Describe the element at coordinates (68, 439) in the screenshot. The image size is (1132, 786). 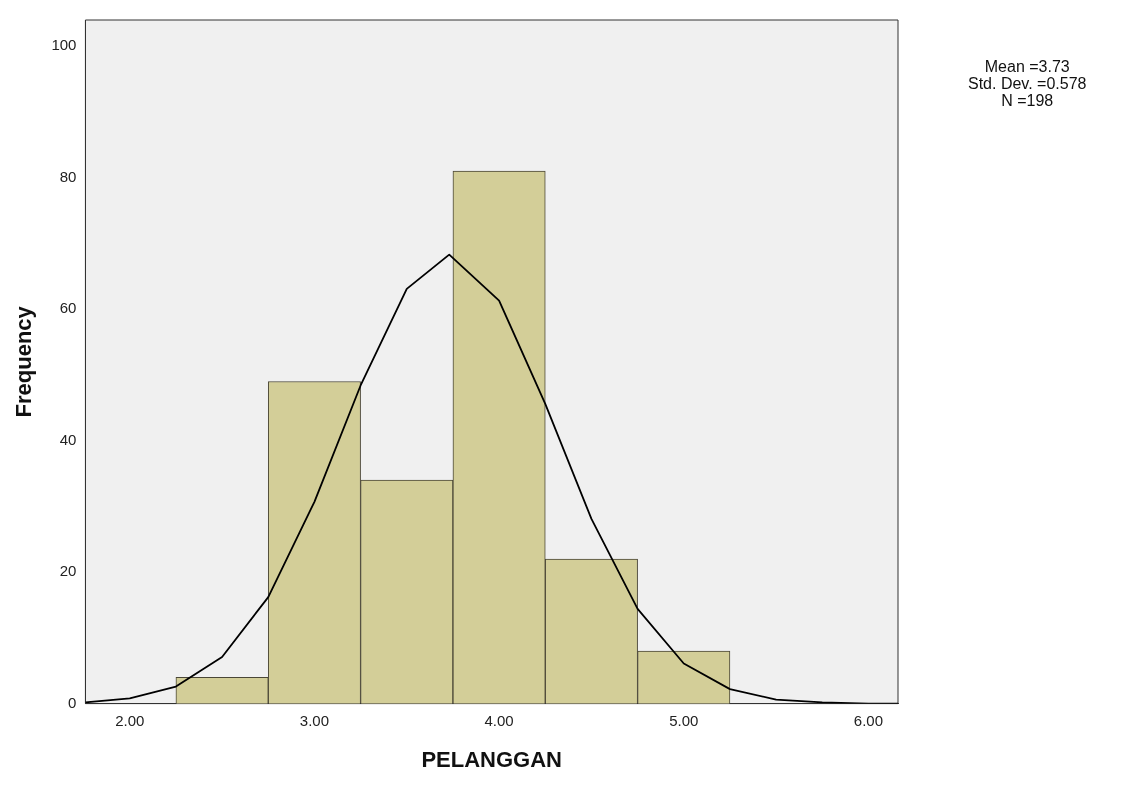
I see `y-tick-label: 40` at that location.